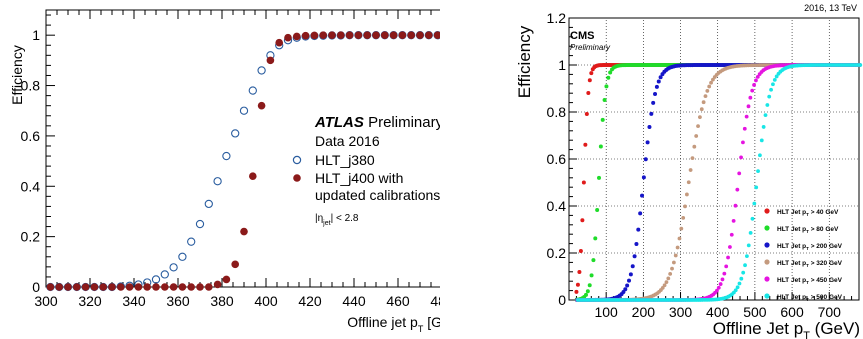 This screenshot has height=339, width=863. Describe the element at coordinates (644, 312) in the screenshot. I see `right-x-tick-label: 200` at that location.